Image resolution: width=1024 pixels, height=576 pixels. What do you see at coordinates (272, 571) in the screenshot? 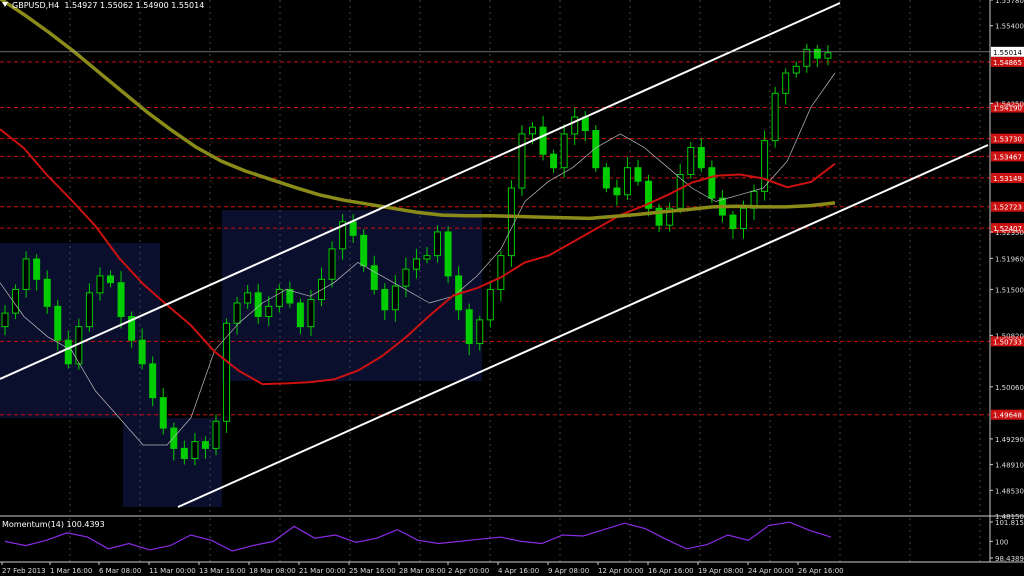
I see `time-tick-label: 18 Mar 08:00` at bounding box center [272, 571].